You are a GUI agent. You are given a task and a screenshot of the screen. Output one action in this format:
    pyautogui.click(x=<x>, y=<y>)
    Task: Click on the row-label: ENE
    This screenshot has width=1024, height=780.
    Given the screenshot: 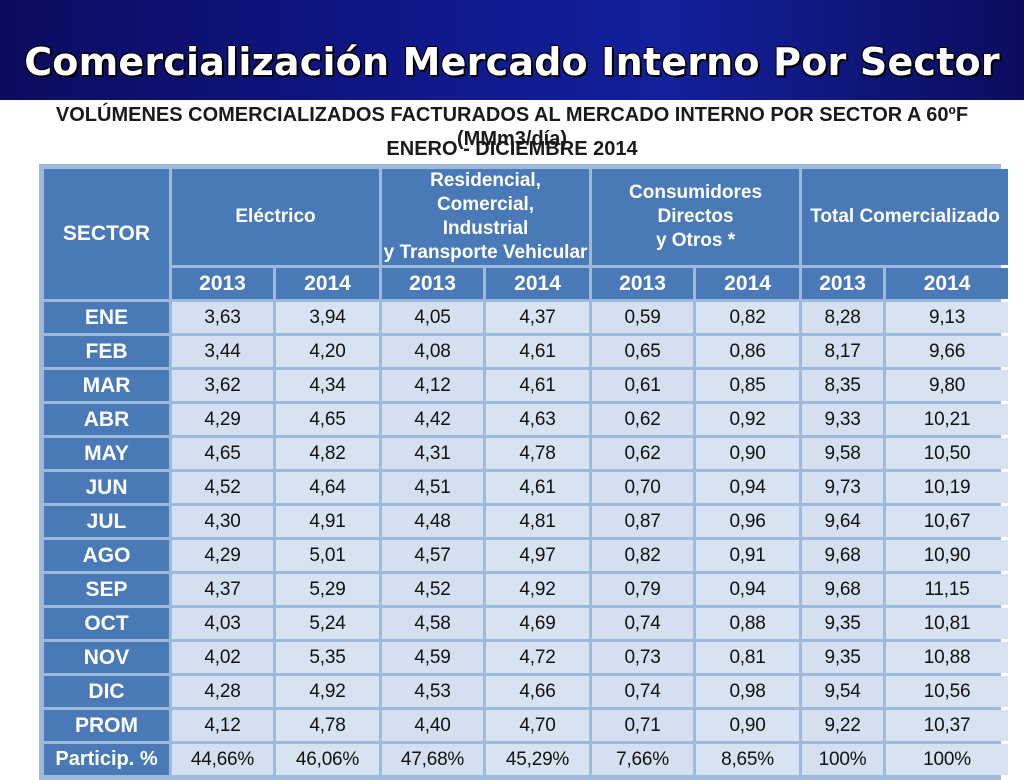 What is the action you would take?
    pyautogui.click(x=106, y=317)
    